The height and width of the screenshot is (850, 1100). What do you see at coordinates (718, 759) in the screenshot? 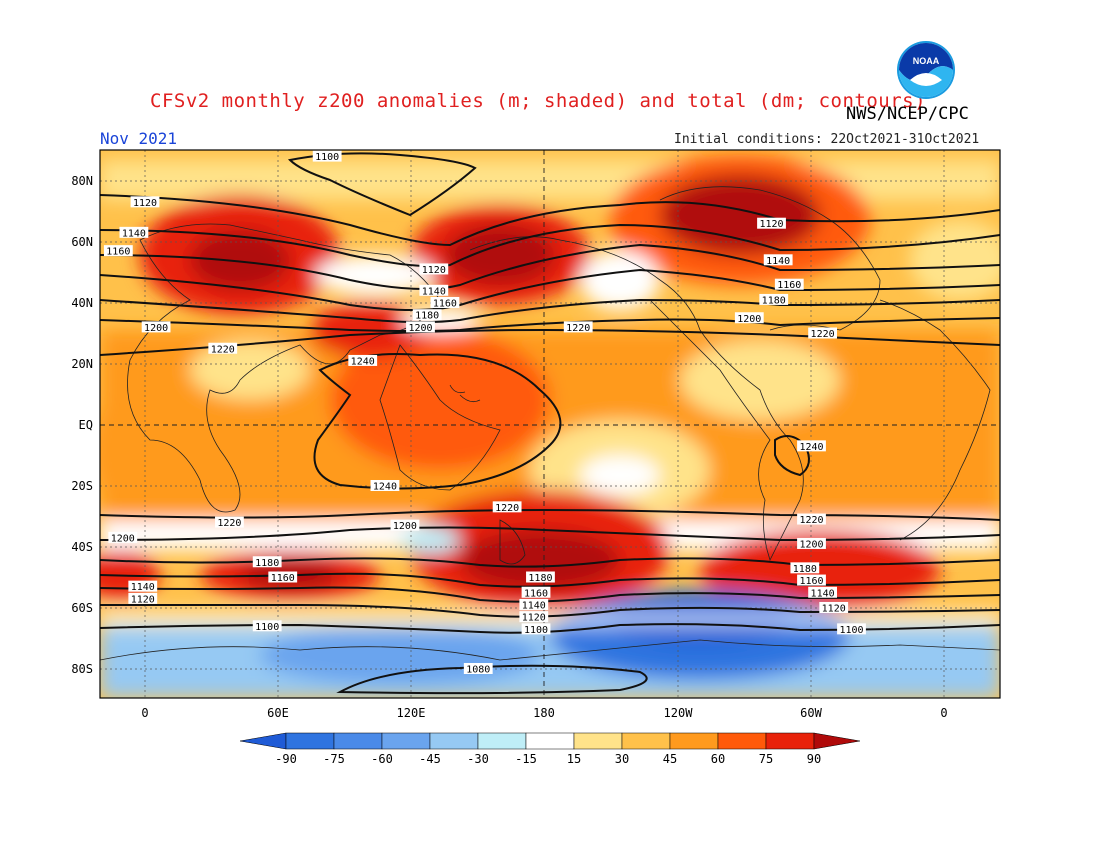
I see `legend-label: 60` at bounding box center [718, 759].